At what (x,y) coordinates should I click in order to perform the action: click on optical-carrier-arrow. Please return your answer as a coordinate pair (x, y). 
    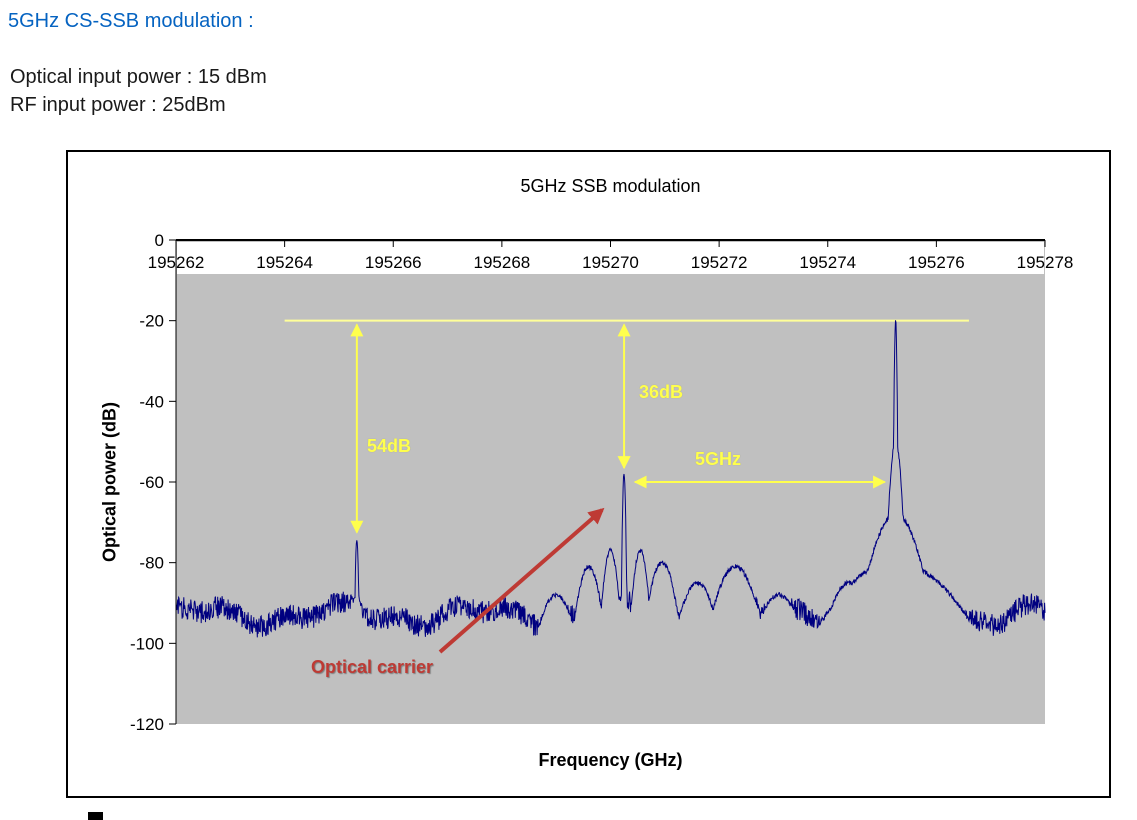
    Looking at the image, I should click on (521, 580).